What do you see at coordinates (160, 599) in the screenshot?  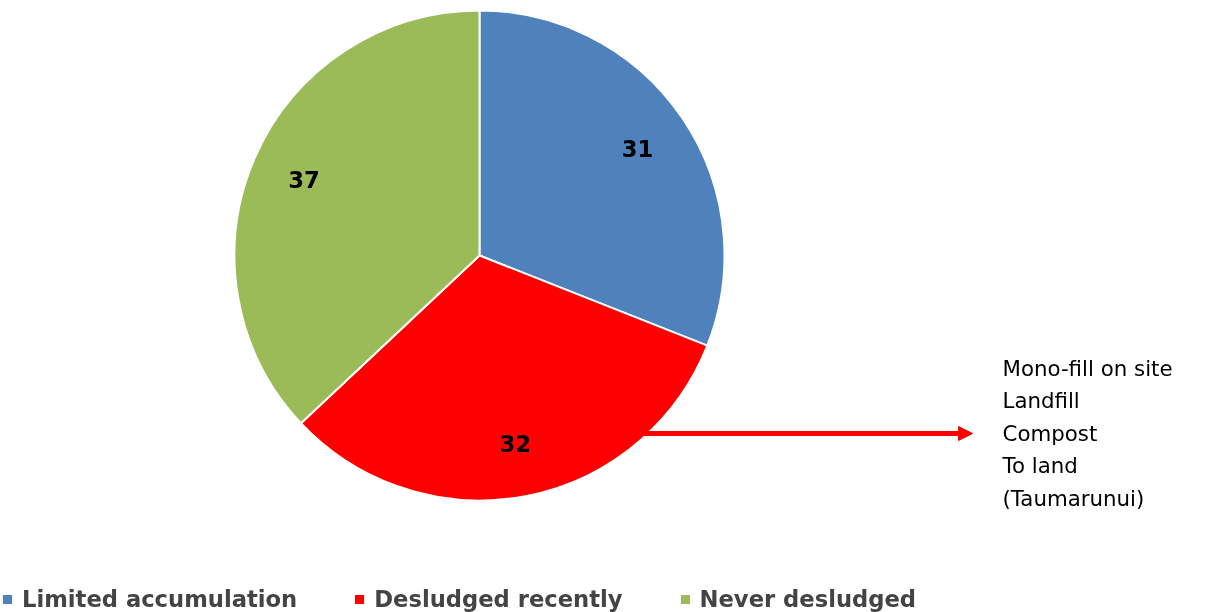 I see `legend-label: Limited accumulation` at bounding box center [160, 599].